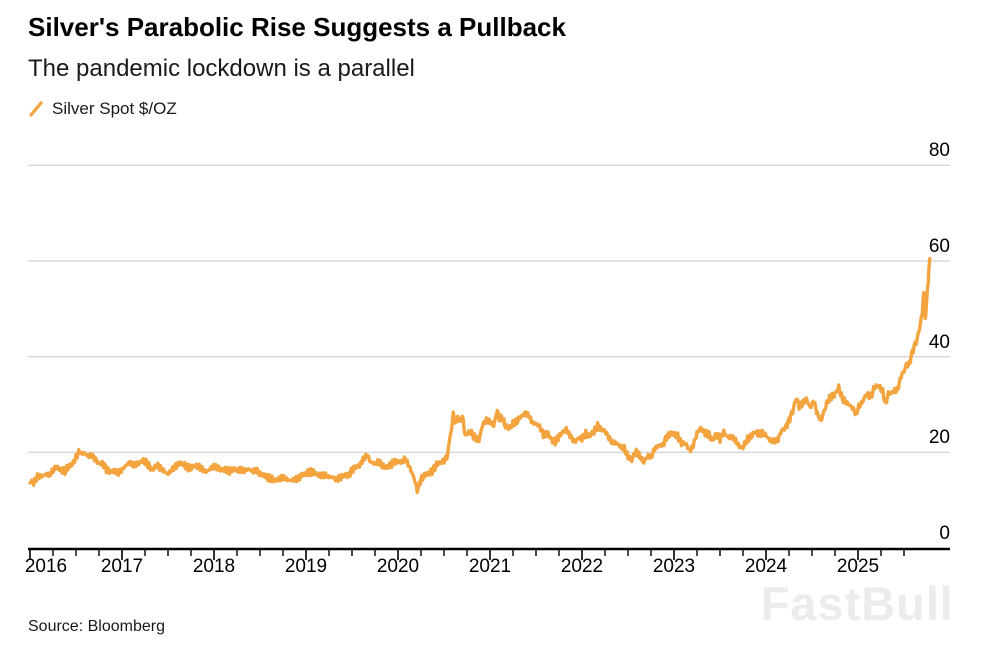  Describe the element at coordinates (939, 151) in the screenshot. I see `y-axis-label: 80` at that location.